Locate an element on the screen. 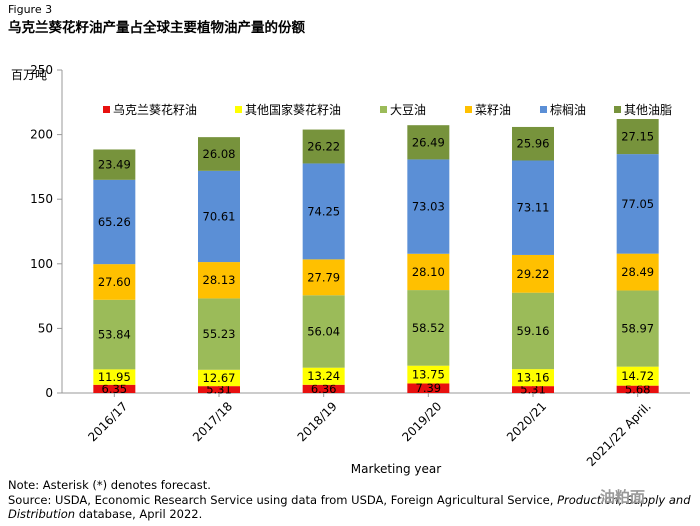 The height and width of the screenshot is (526, 700). data-label: 27.60 is located at coordinates (114, 282).